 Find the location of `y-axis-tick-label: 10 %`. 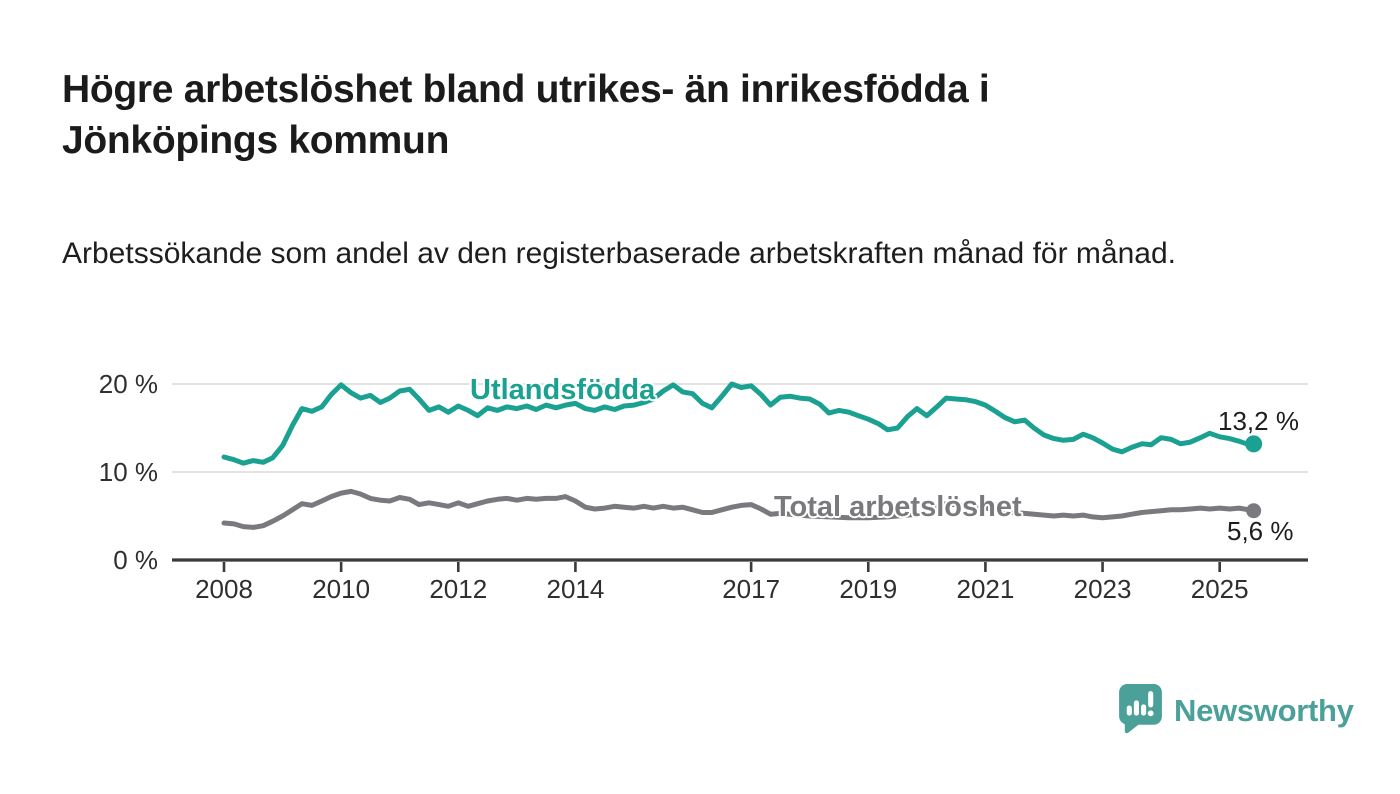

y-axis-tick-label: 10 % is located at coordinates (128, 472).